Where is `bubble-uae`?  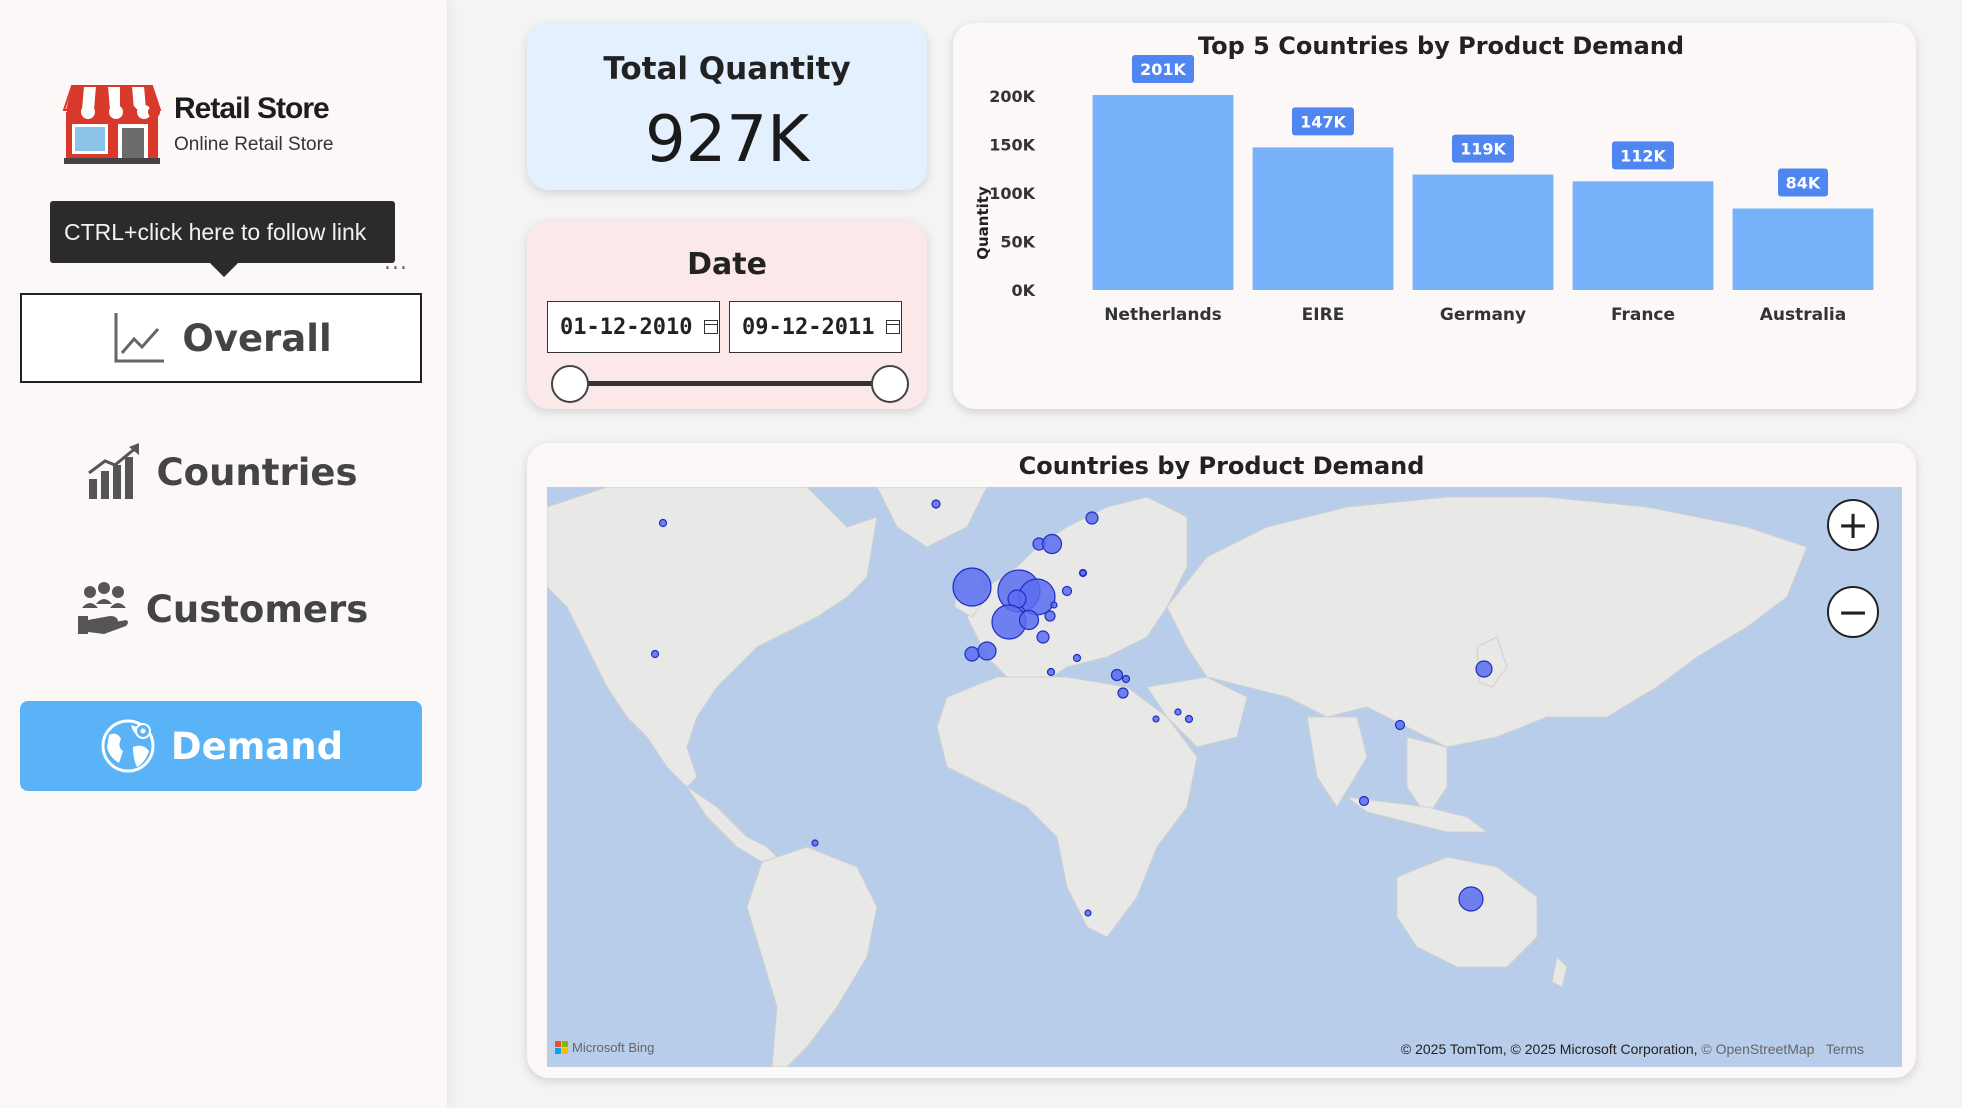
bubble-uae is located at coordinates (1189, 719).